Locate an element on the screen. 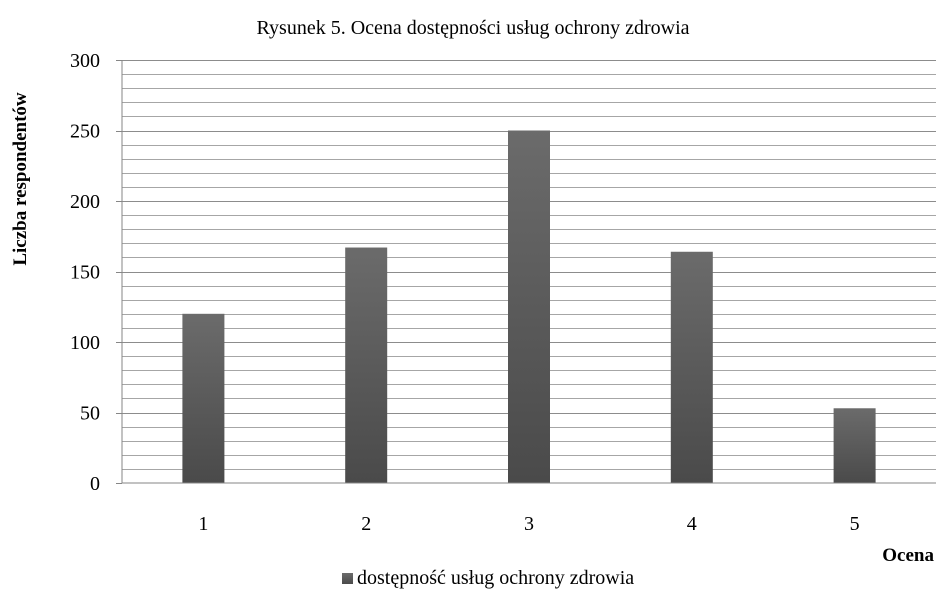 The width and height of the screenshot is (936, 591). x-tick-label: 3 is located at coordinates (529, 524).